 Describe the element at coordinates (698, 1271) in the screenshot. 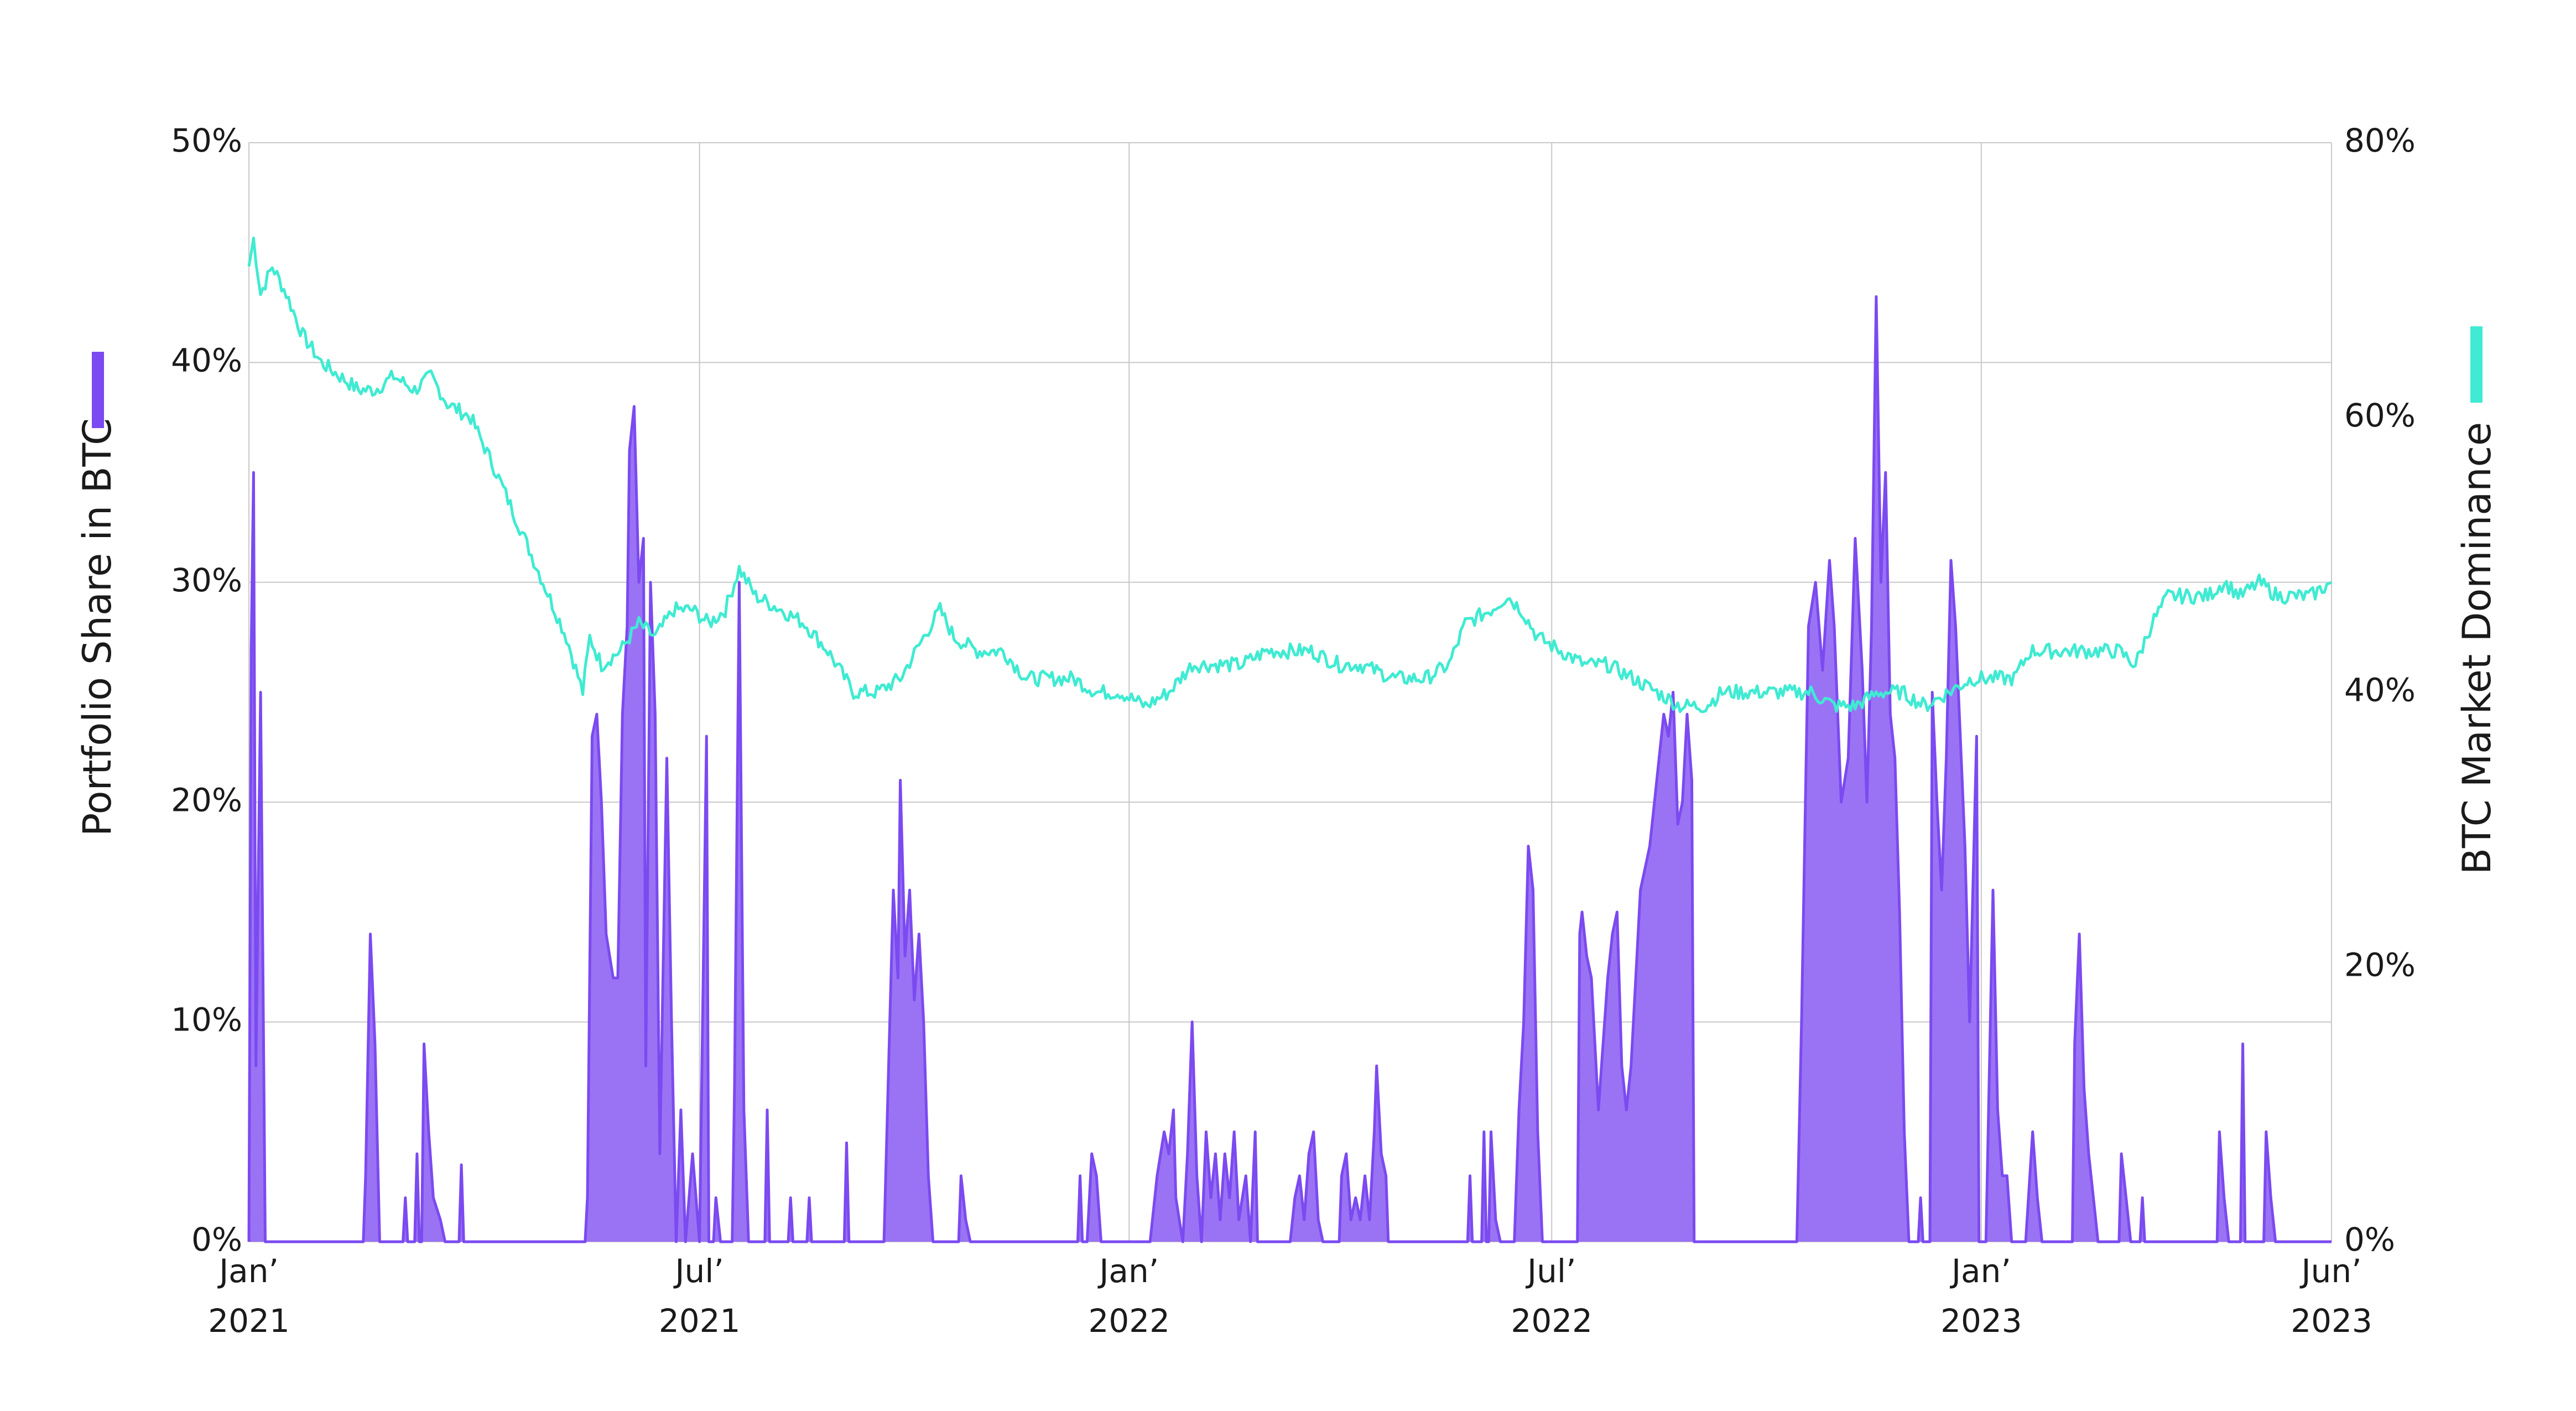

I see `x-tick-month-1: Jul’` at that location.